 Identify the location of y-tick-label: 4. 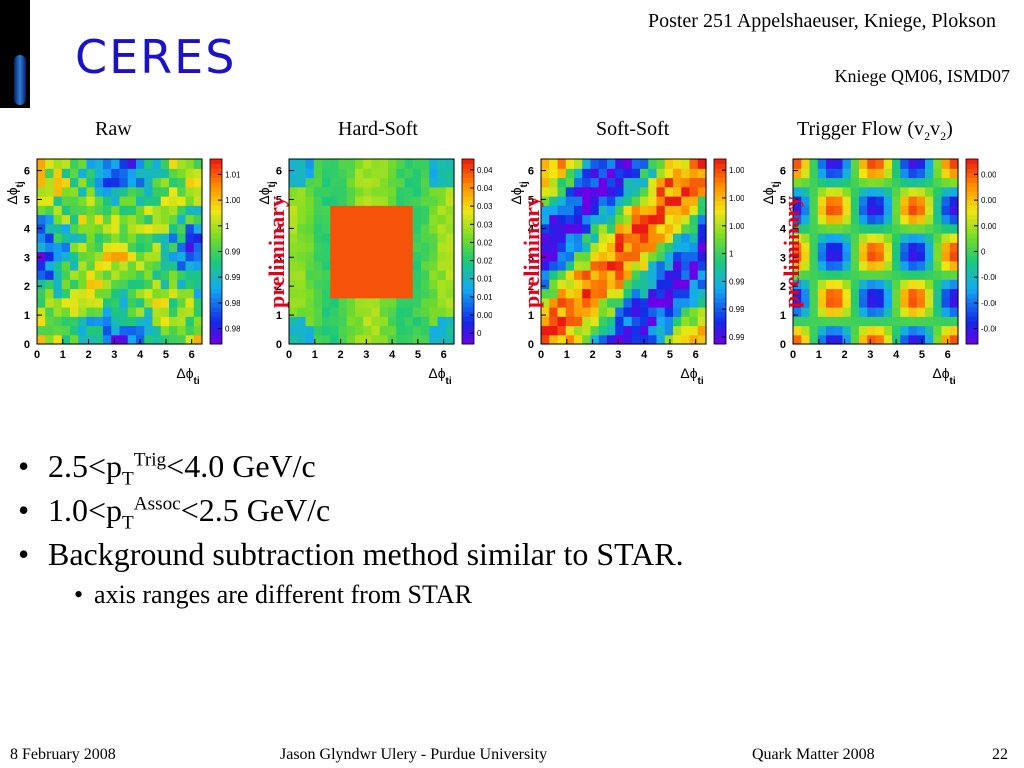
(279, 229).